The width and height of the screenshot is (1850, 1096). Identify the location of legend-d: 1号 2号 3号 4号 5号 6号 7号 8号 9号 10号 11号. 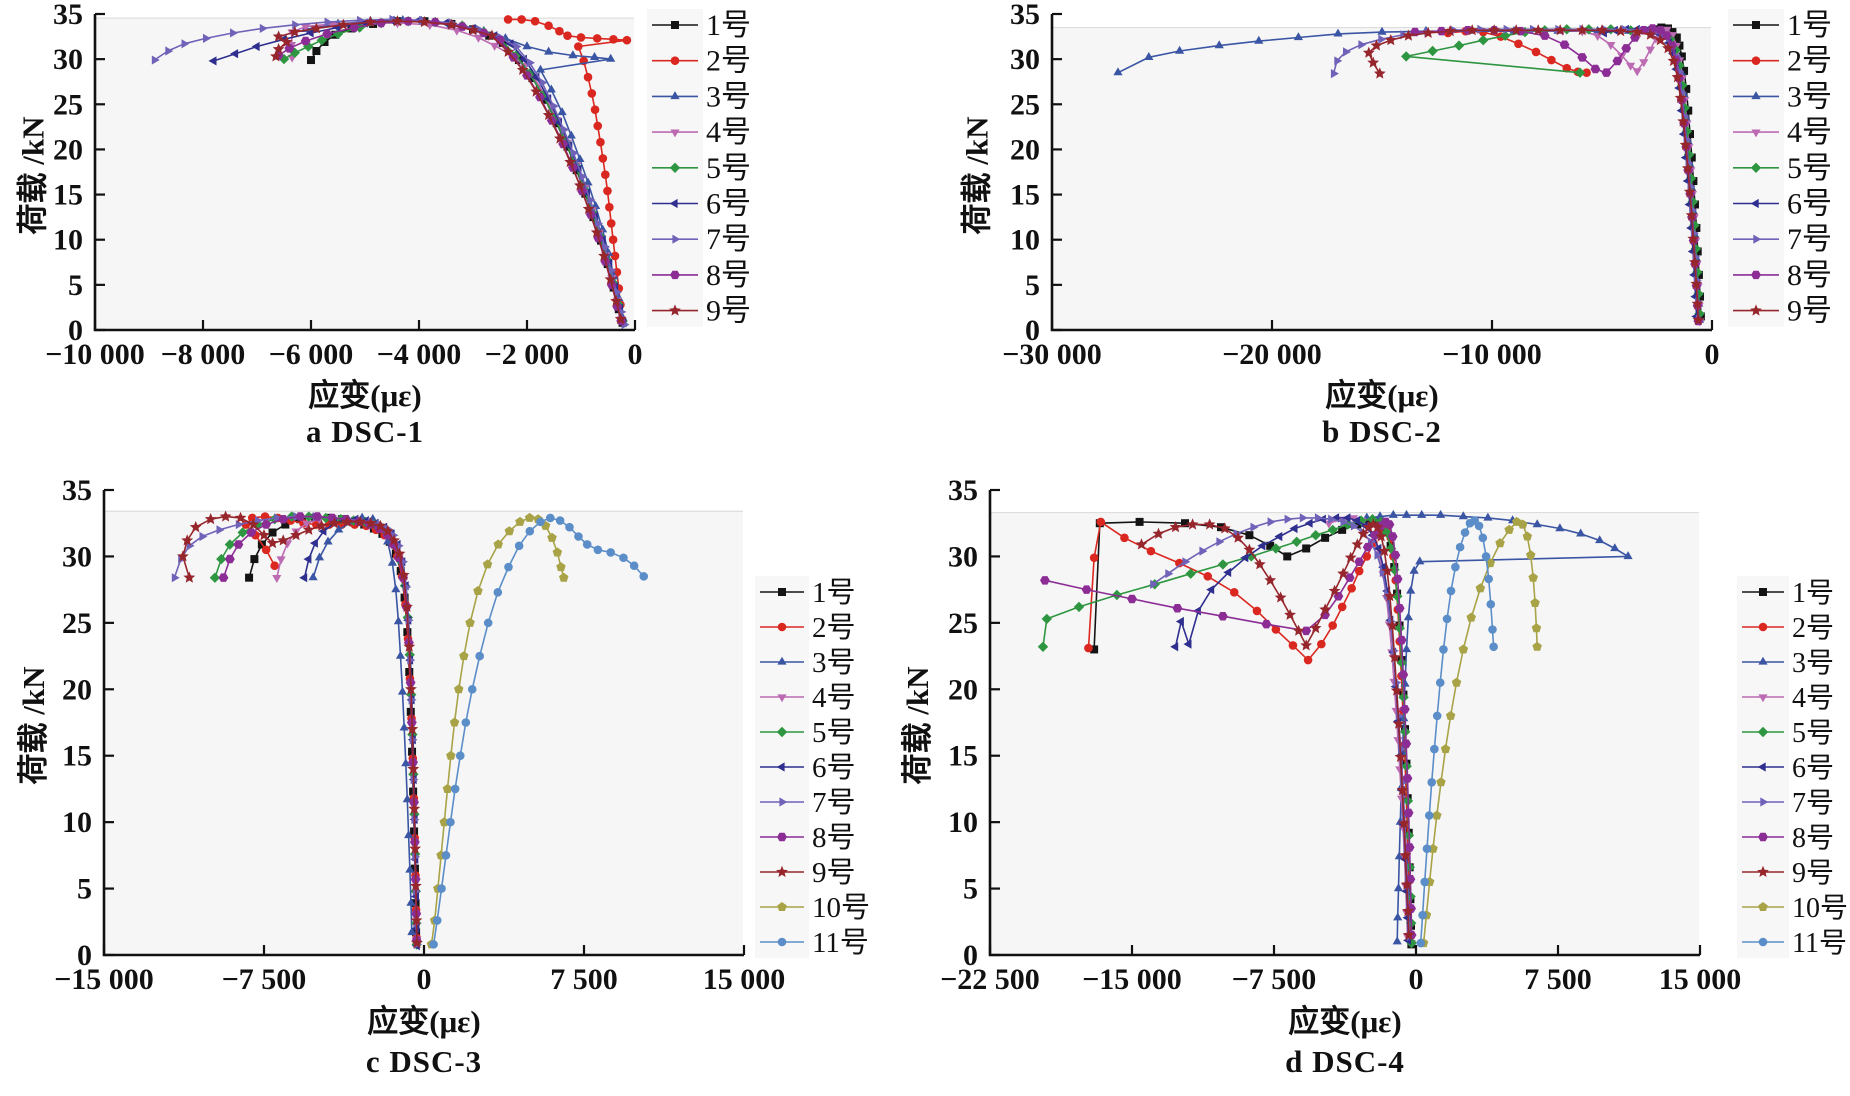
(1792, 767).